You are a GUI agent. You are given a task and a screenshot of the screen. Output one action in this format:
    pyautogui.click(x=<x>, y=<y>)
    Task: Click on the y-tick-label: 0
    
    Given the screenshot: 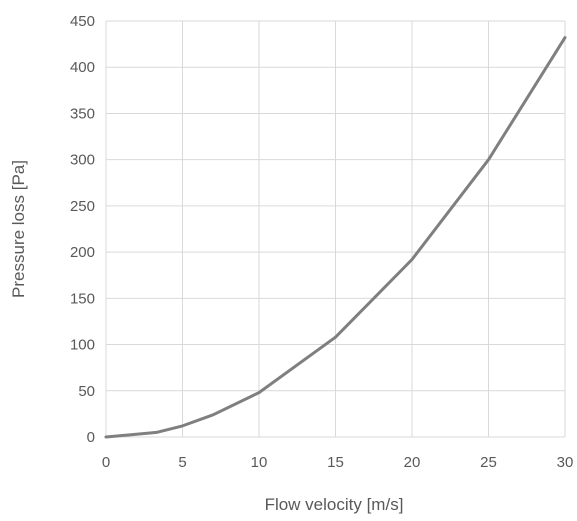 What is the action you would take?
    pyautogui.click(x=91, y=437)
    